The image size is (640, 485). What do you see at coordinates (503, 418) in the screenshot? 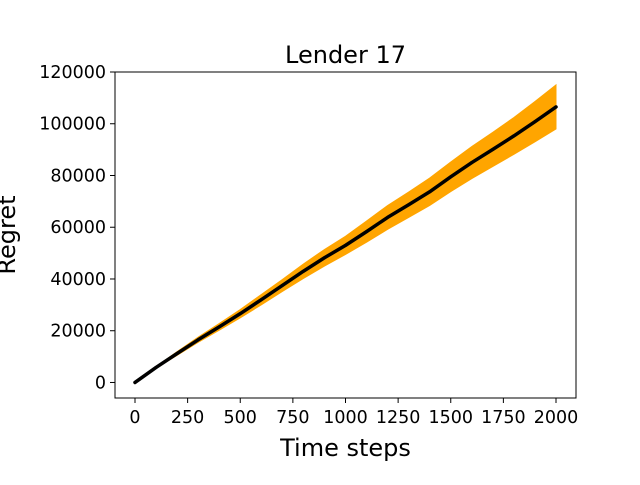
I see `x-tick-label: 1750` at bounding box center [503, 418].